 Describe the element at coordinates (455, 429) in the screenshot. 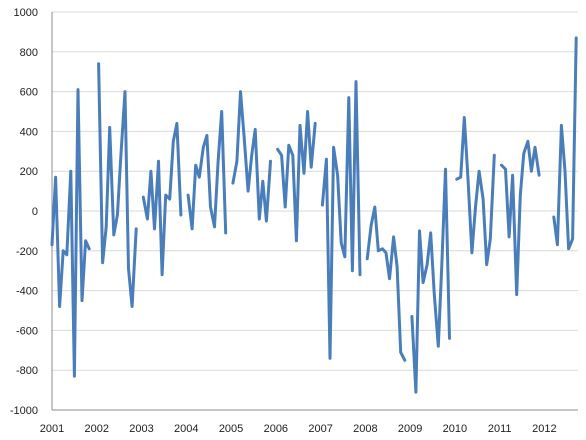

I see `x-tick-label: 2010` at that location.